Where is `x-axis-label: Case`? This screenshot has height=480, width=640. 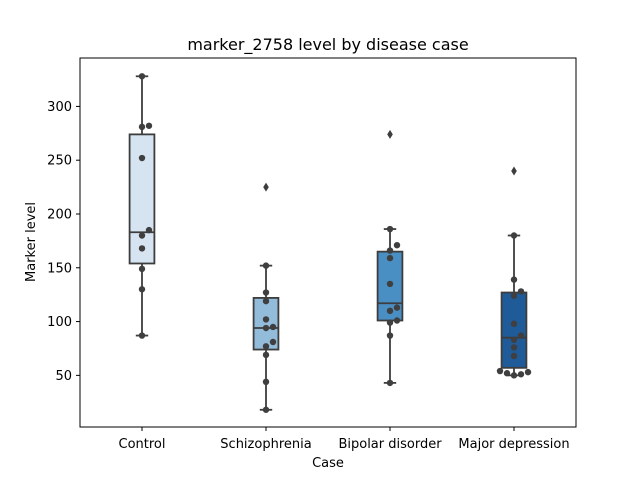
x-axis-label: Case is located at coordinates (328, 463).